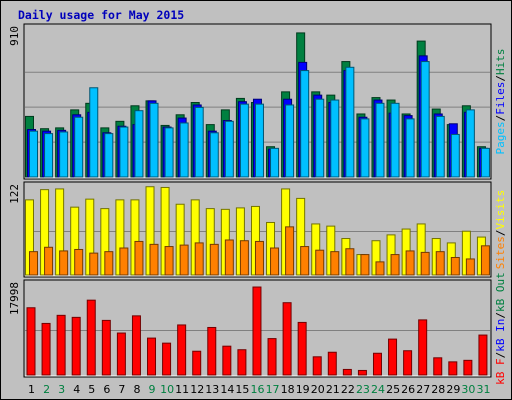 The width and height of the screenshot is (512, 400). Describe the element at coordinates (318, 389) in the screenshot. I see `x-tick-label: 20` at that location.